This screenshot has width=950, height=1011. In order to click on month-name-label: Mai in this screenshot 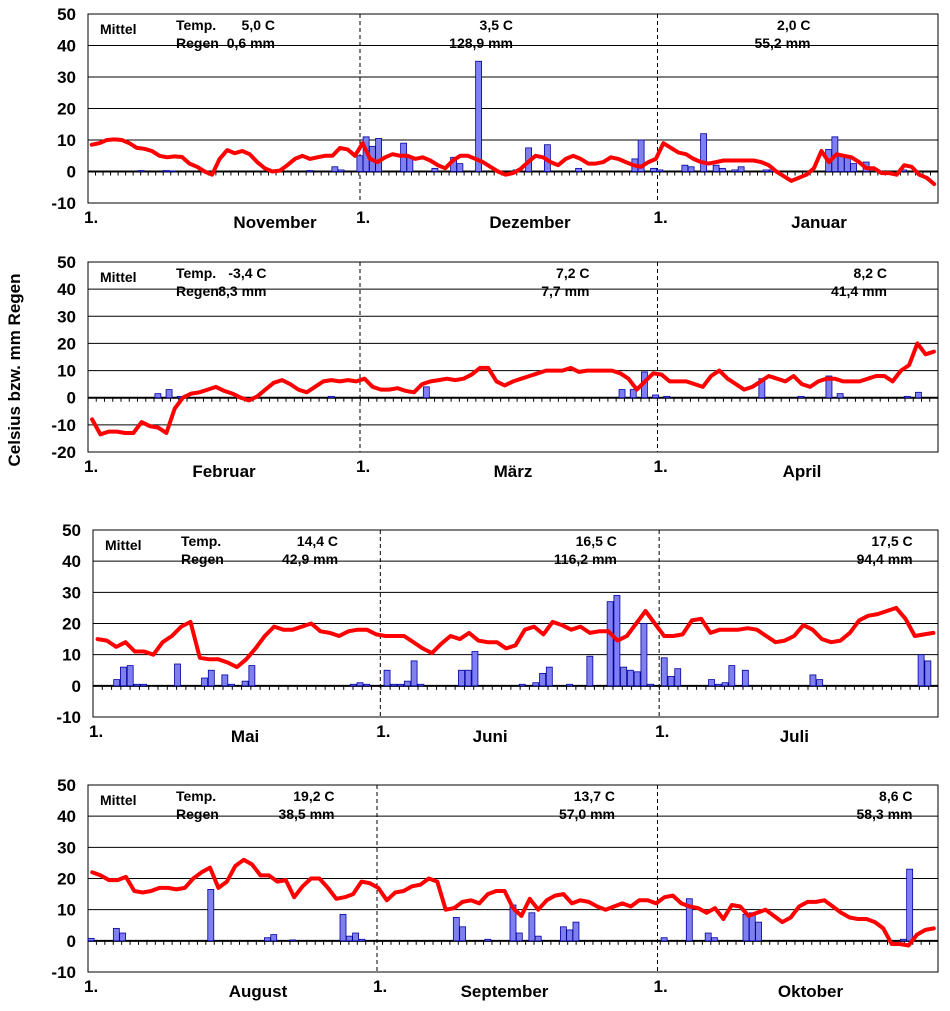, I will do `click(245, 736)`.